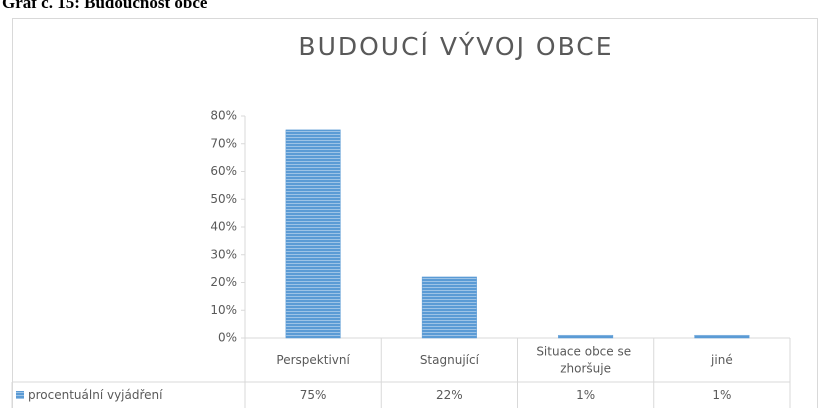 The width and height of the screenshot is (819, 408). Describe the element at coordinates (105, 6) in the screenshot. I see `caption: Graf č. 15: Budoucnost obce` at that location.